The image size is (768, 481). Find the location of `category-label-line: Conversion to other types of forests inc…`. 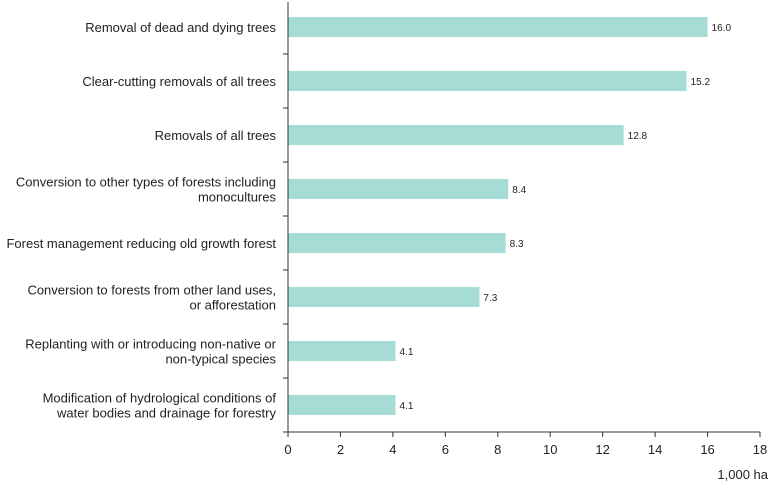

category-label-line: Conversion to other types of forests inc… is located at coordinates (146, 182).